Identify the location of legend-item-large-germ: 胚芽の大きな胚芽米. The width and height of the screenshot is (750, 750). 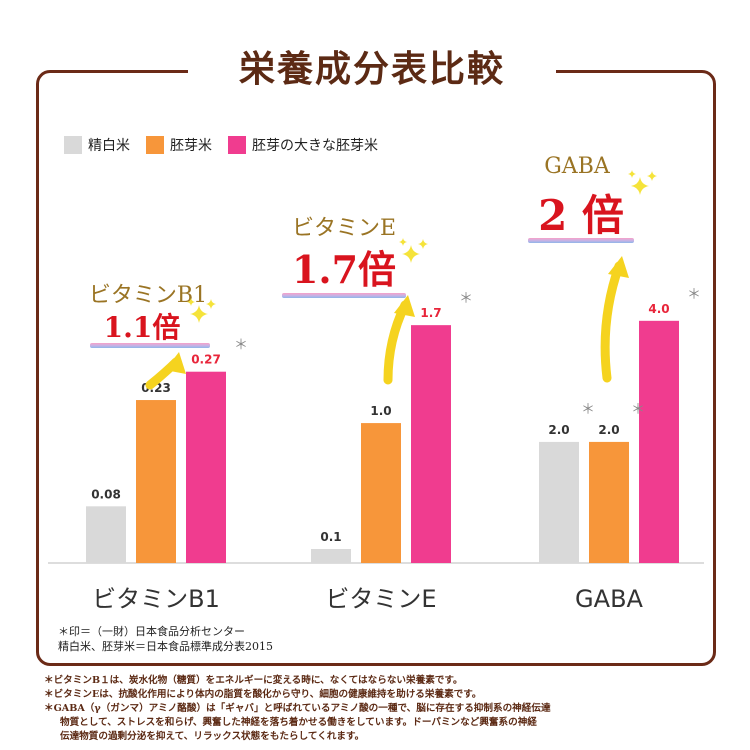
(303, 145).